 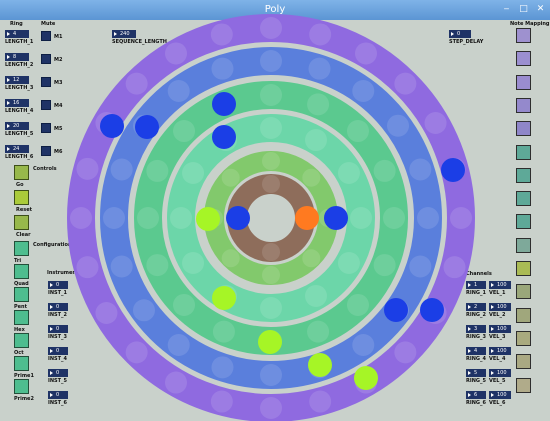 What do you see at coordinates (21, 222) in the screenshot?
I see `control-clear-button` at bounding box center [21, 222].